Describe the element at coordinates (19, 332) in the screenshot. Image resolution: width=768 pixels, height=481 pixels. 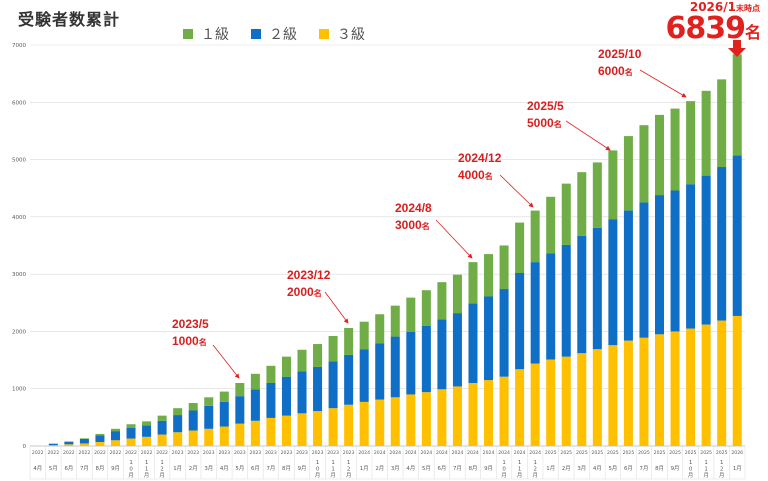
I see `y-tick-label: 2000` at that location.